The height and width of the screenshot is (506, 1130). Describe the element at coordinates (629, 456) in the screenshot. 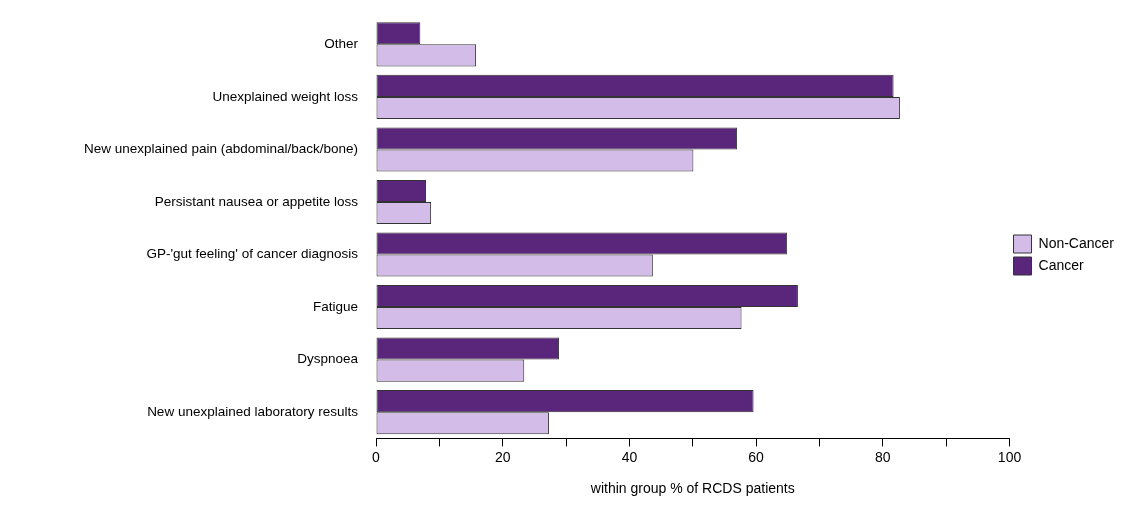

I see `x-tick-label: 40` at that location.